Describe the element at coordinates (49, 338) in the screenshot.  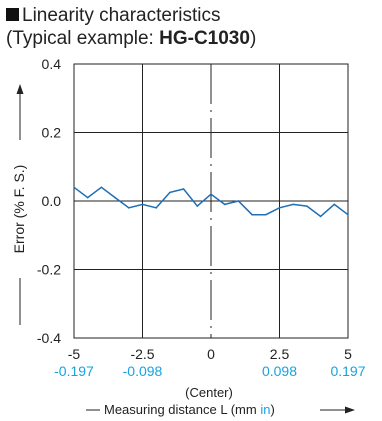
I see `y-tick-label: -0.4` at that location.